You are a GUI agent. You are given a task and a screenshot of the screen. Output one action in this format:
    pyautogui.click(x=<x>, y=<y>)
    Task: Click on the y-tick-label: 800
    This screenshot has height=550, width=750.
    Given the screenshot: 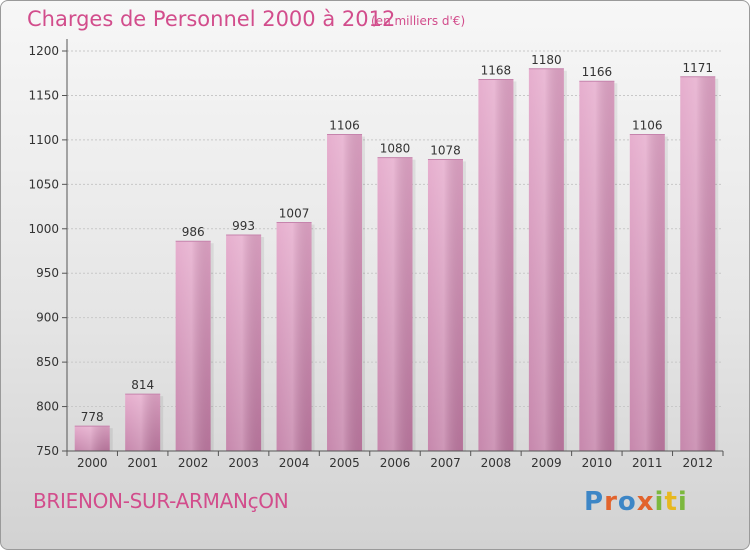 What is the action you would take?
    pyautogui.click(x=47, y=407)
    